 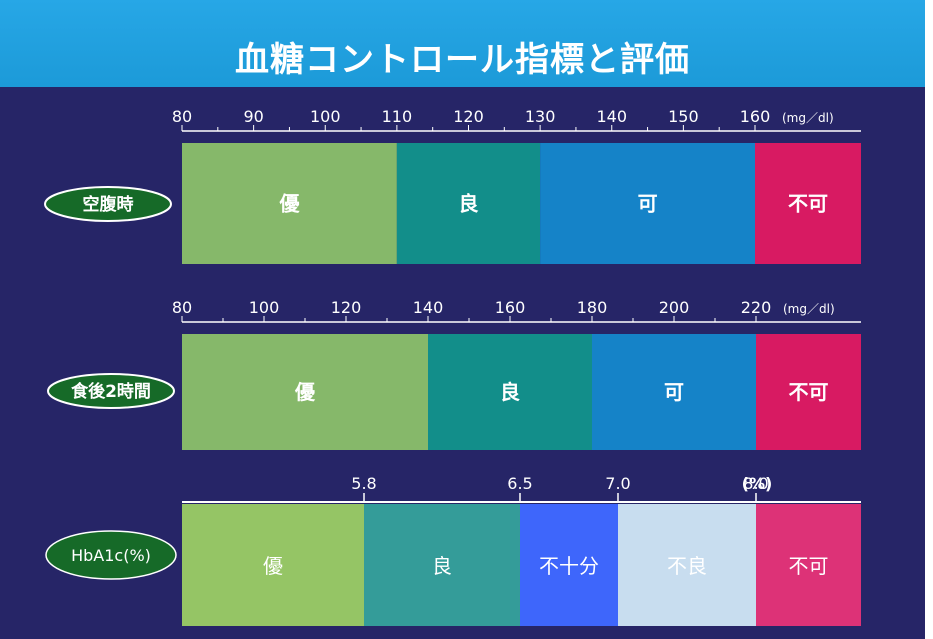 I want to click on tick-label: 200, so click(x=674, y=307).